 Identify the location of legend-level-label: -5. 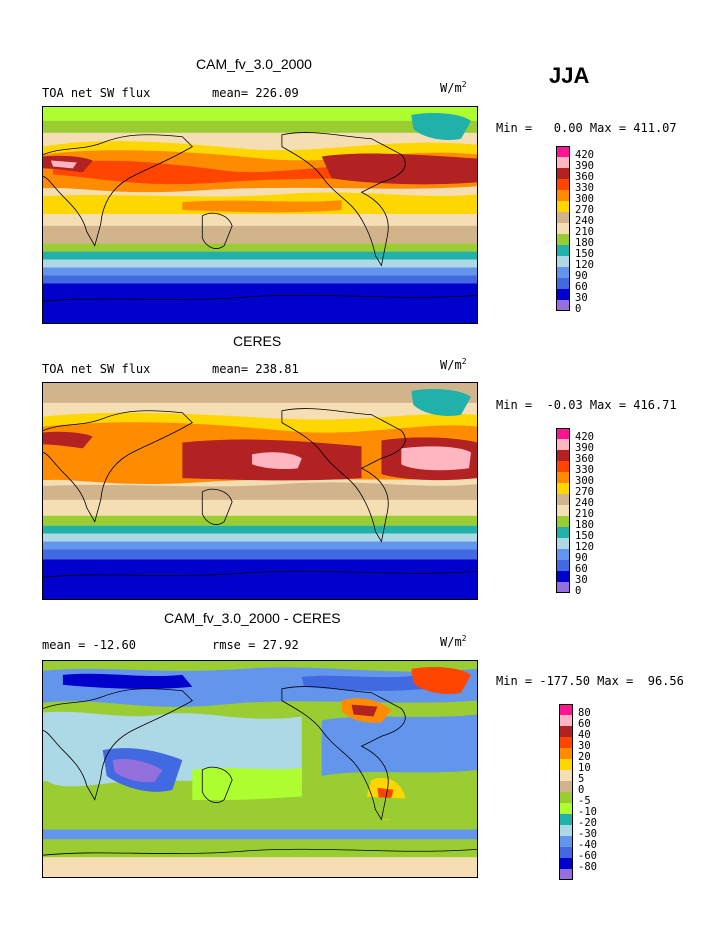
(584, 801).